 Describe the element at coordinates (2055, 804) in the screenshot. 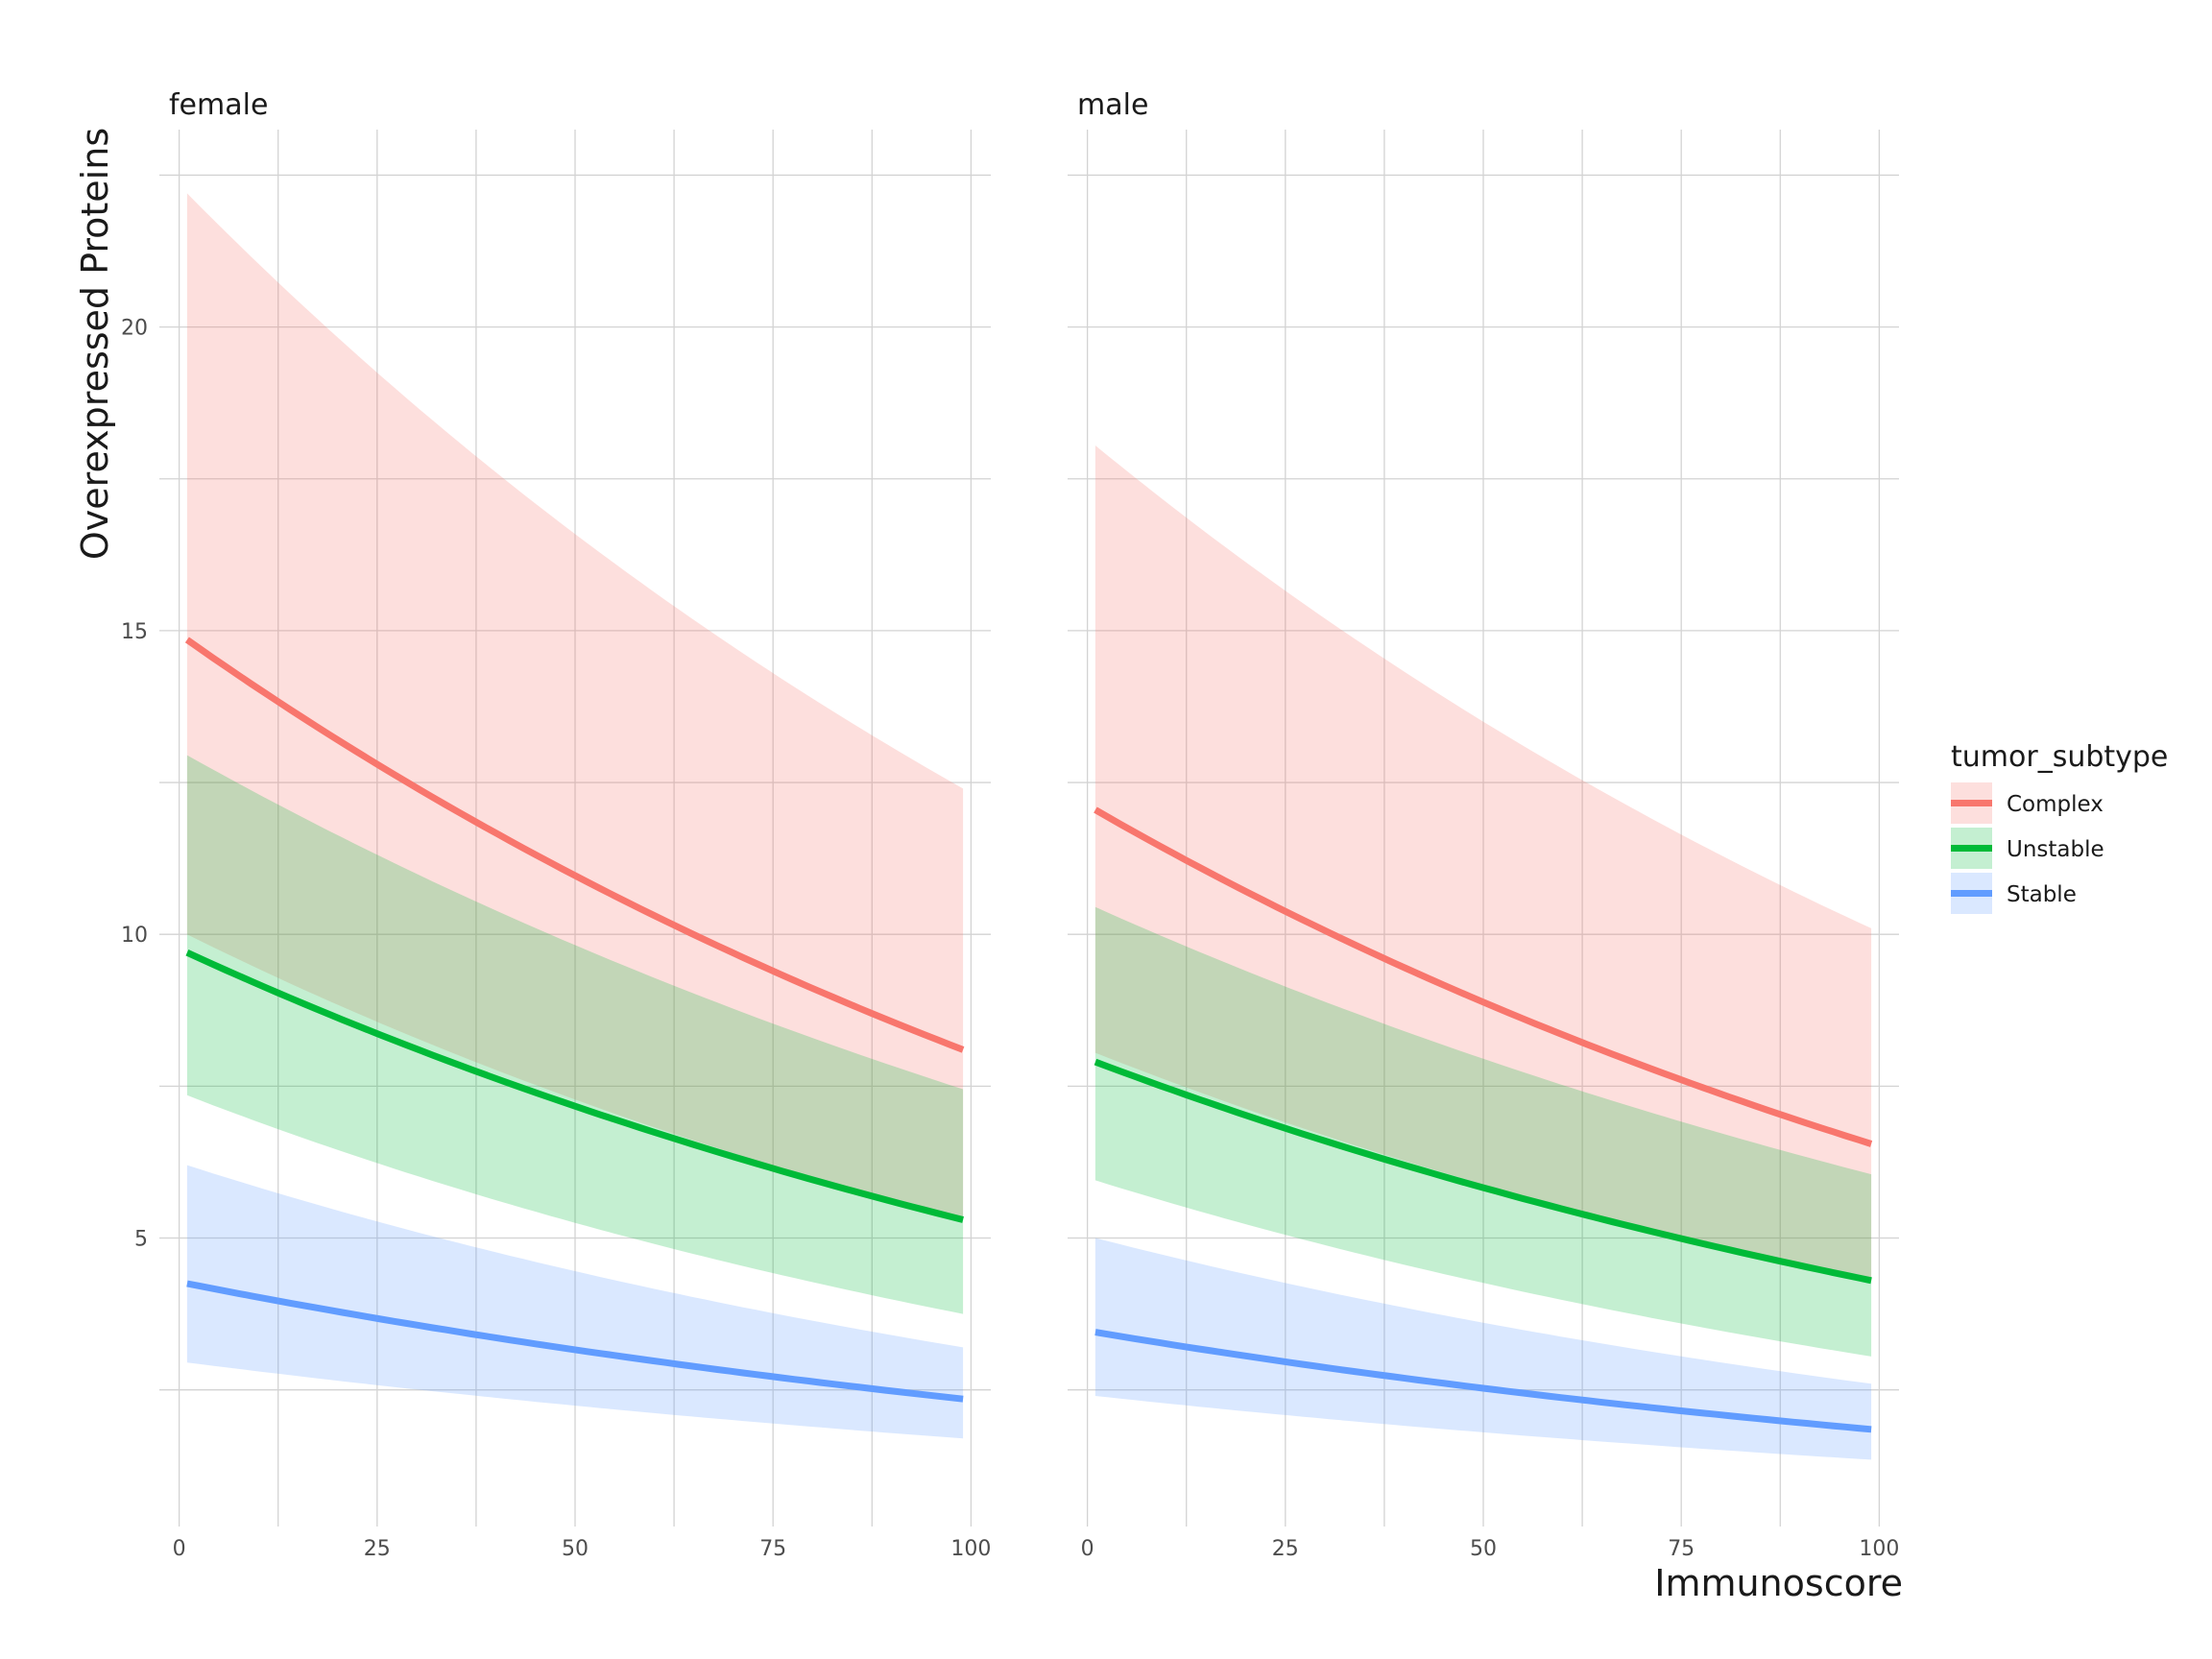

I see `legend-label: Complex` at that location.